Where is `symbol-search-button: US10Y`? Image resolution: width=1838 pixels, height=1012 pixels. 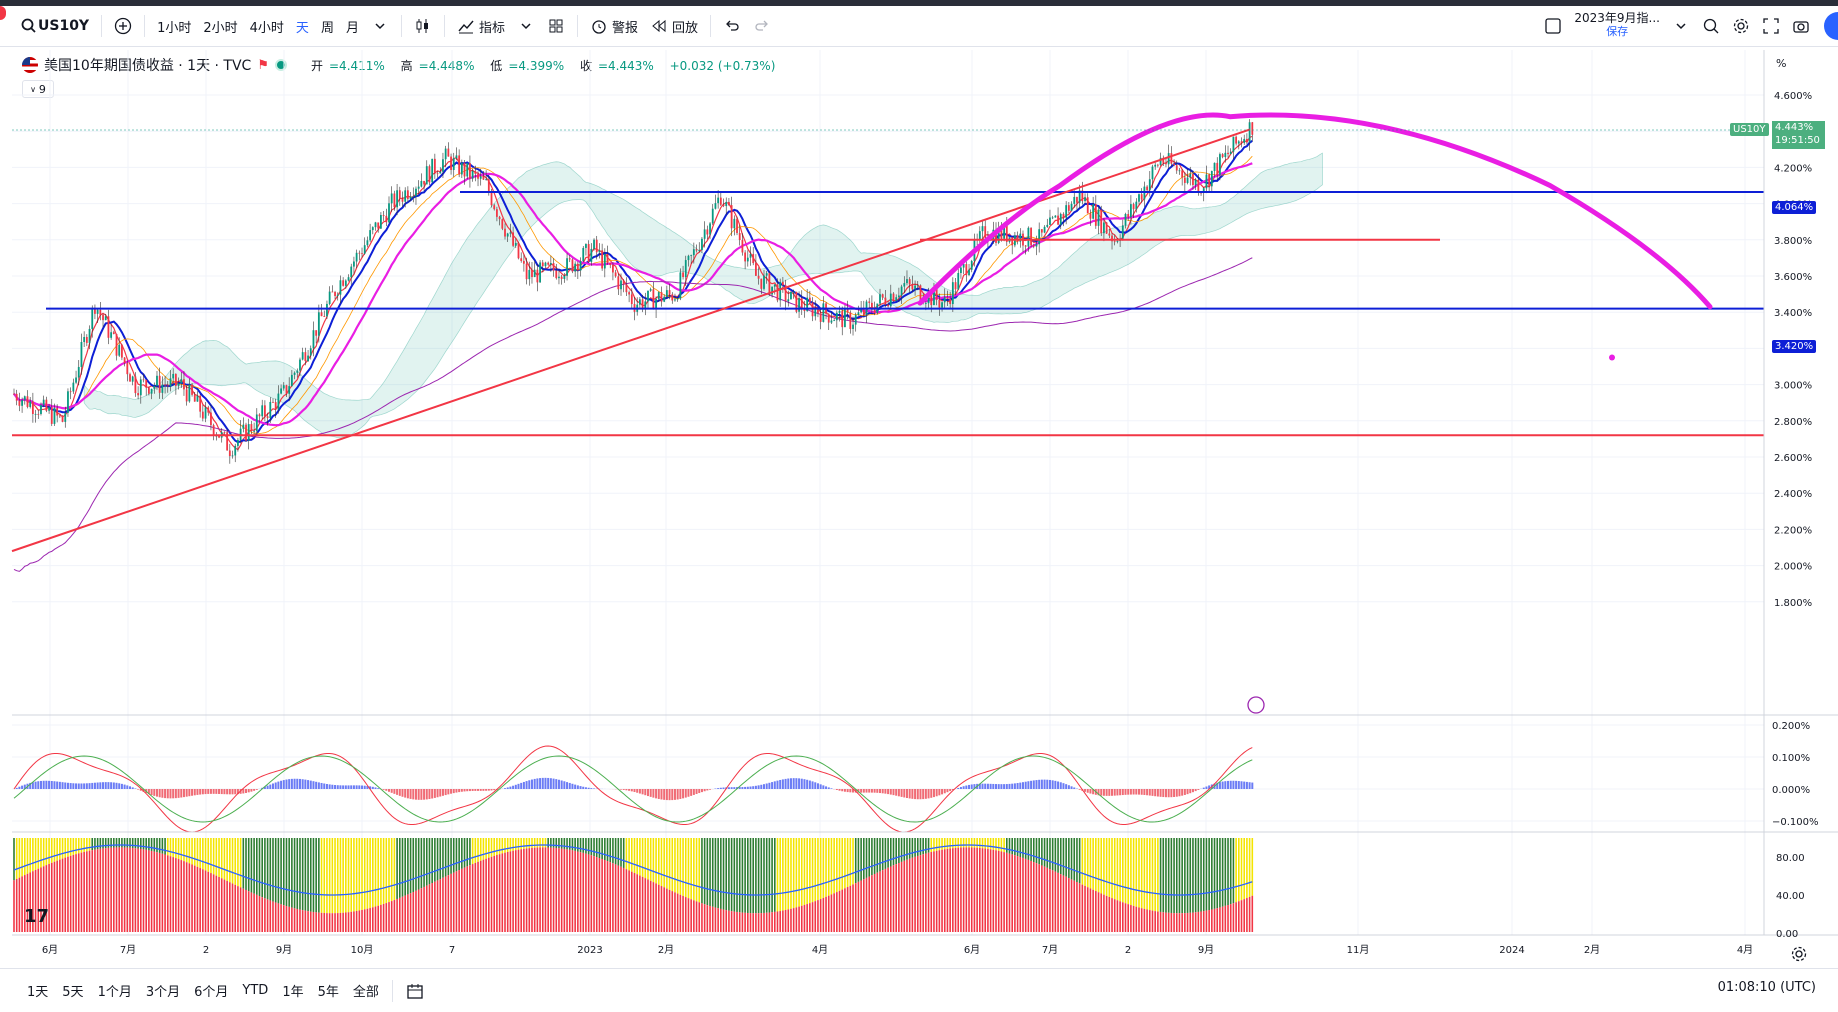
symbol-search-button: US10Y is located at coordinates (54, 26).